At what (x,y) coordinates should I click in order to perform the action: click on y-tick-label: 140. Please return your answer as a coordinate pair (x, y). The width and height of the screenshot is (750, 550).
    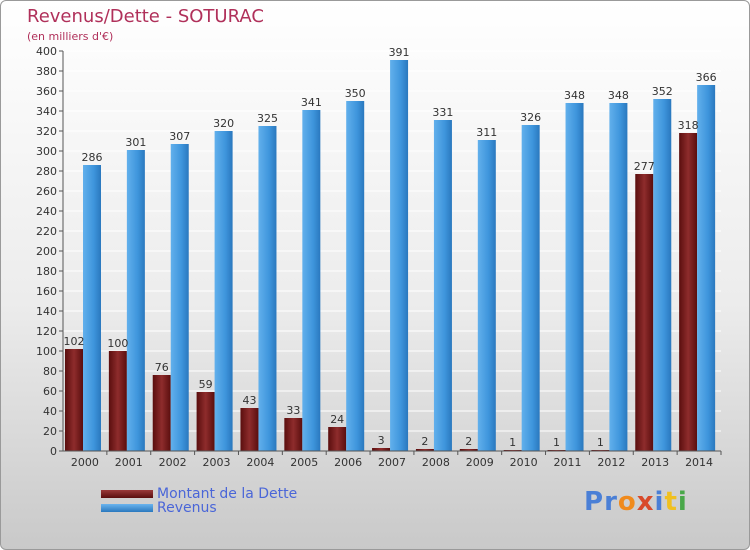
    Looking at the image, I should click on (46, 311).